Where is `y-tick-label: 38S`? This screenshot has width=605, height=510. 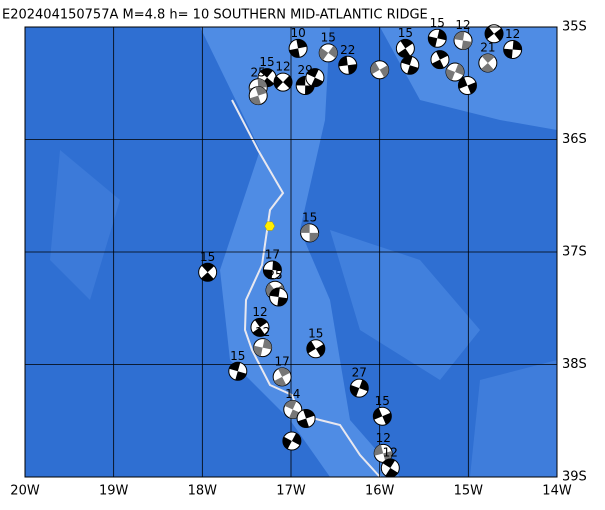
y-tick-label: 38S is located at coordinates (574, 364).